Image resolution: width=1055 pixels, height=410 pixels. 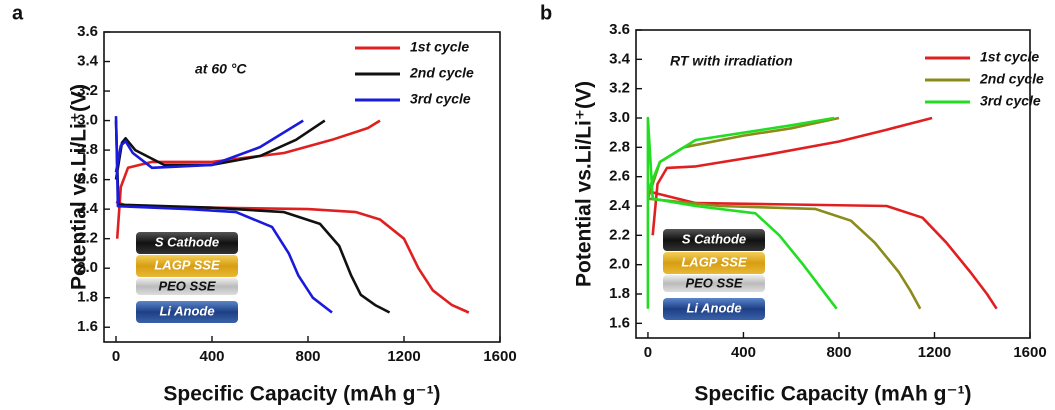 I want to click on annotation: at 60 °C, so click(x=221, y=69).